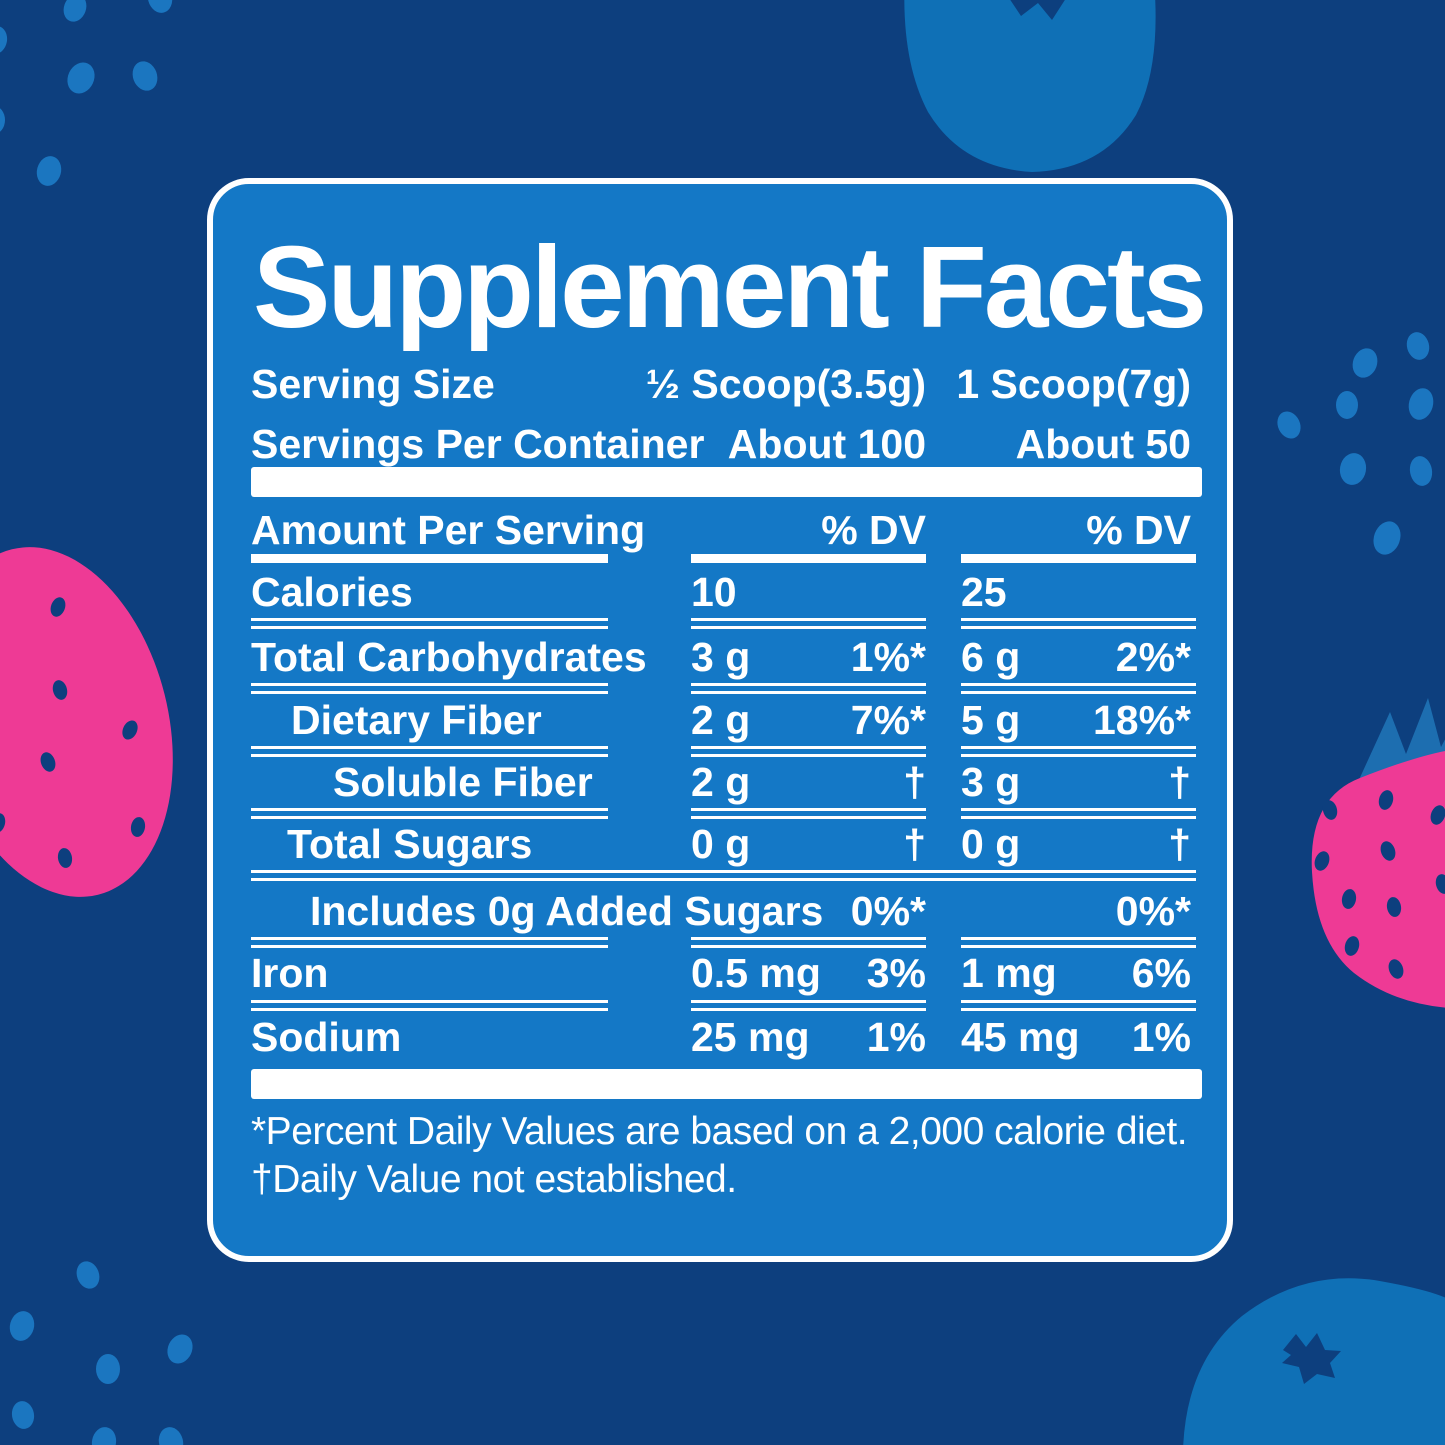  What do you see at coordinates (463, 782) in the screenshot?
I see `row-label: Soluble Fiber` at bounding box center [463, 782].